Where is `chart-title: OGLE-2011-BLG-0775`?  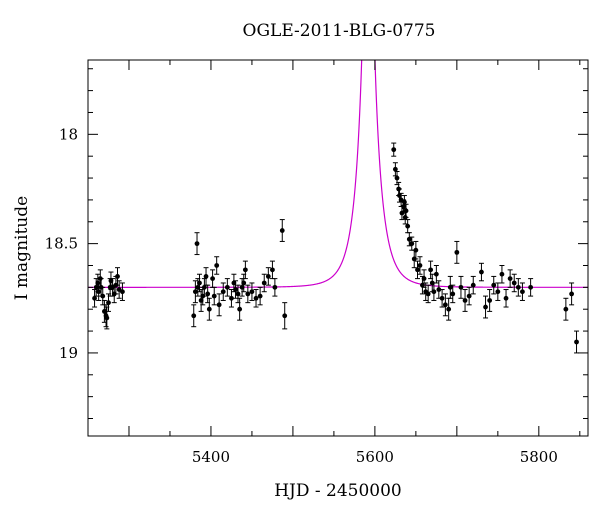 chart-title: OGLE-2011-BLG-0775 is located at coordinates (339, 31).